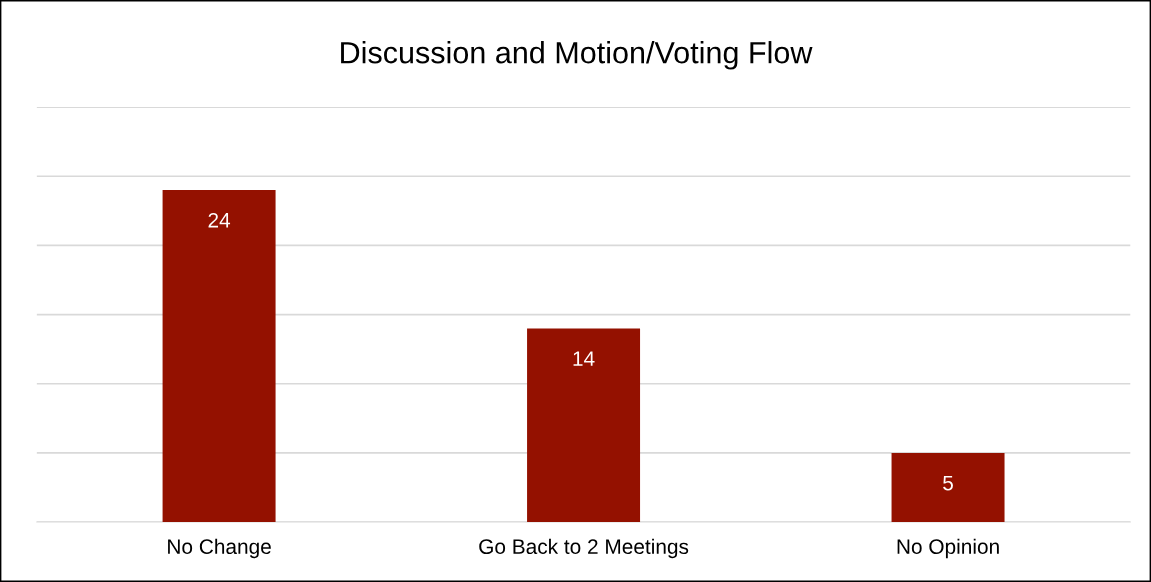 This screenshot has height=582, width=1151. What do you see at coordinates (948, 483) in the screenshot?
I see `data-label: 5` at bounding box center [948, 483].